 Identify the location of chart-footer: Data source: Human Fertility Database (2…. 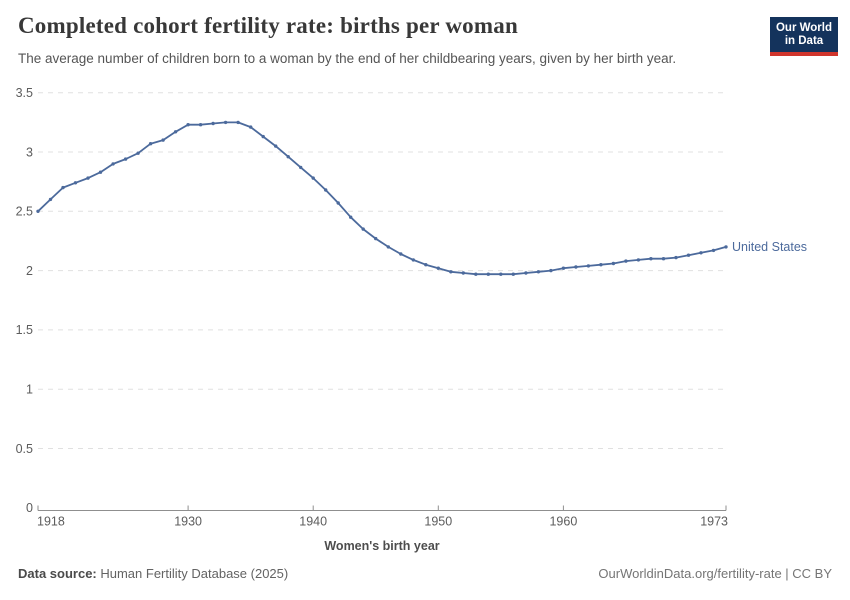
(425, 573).